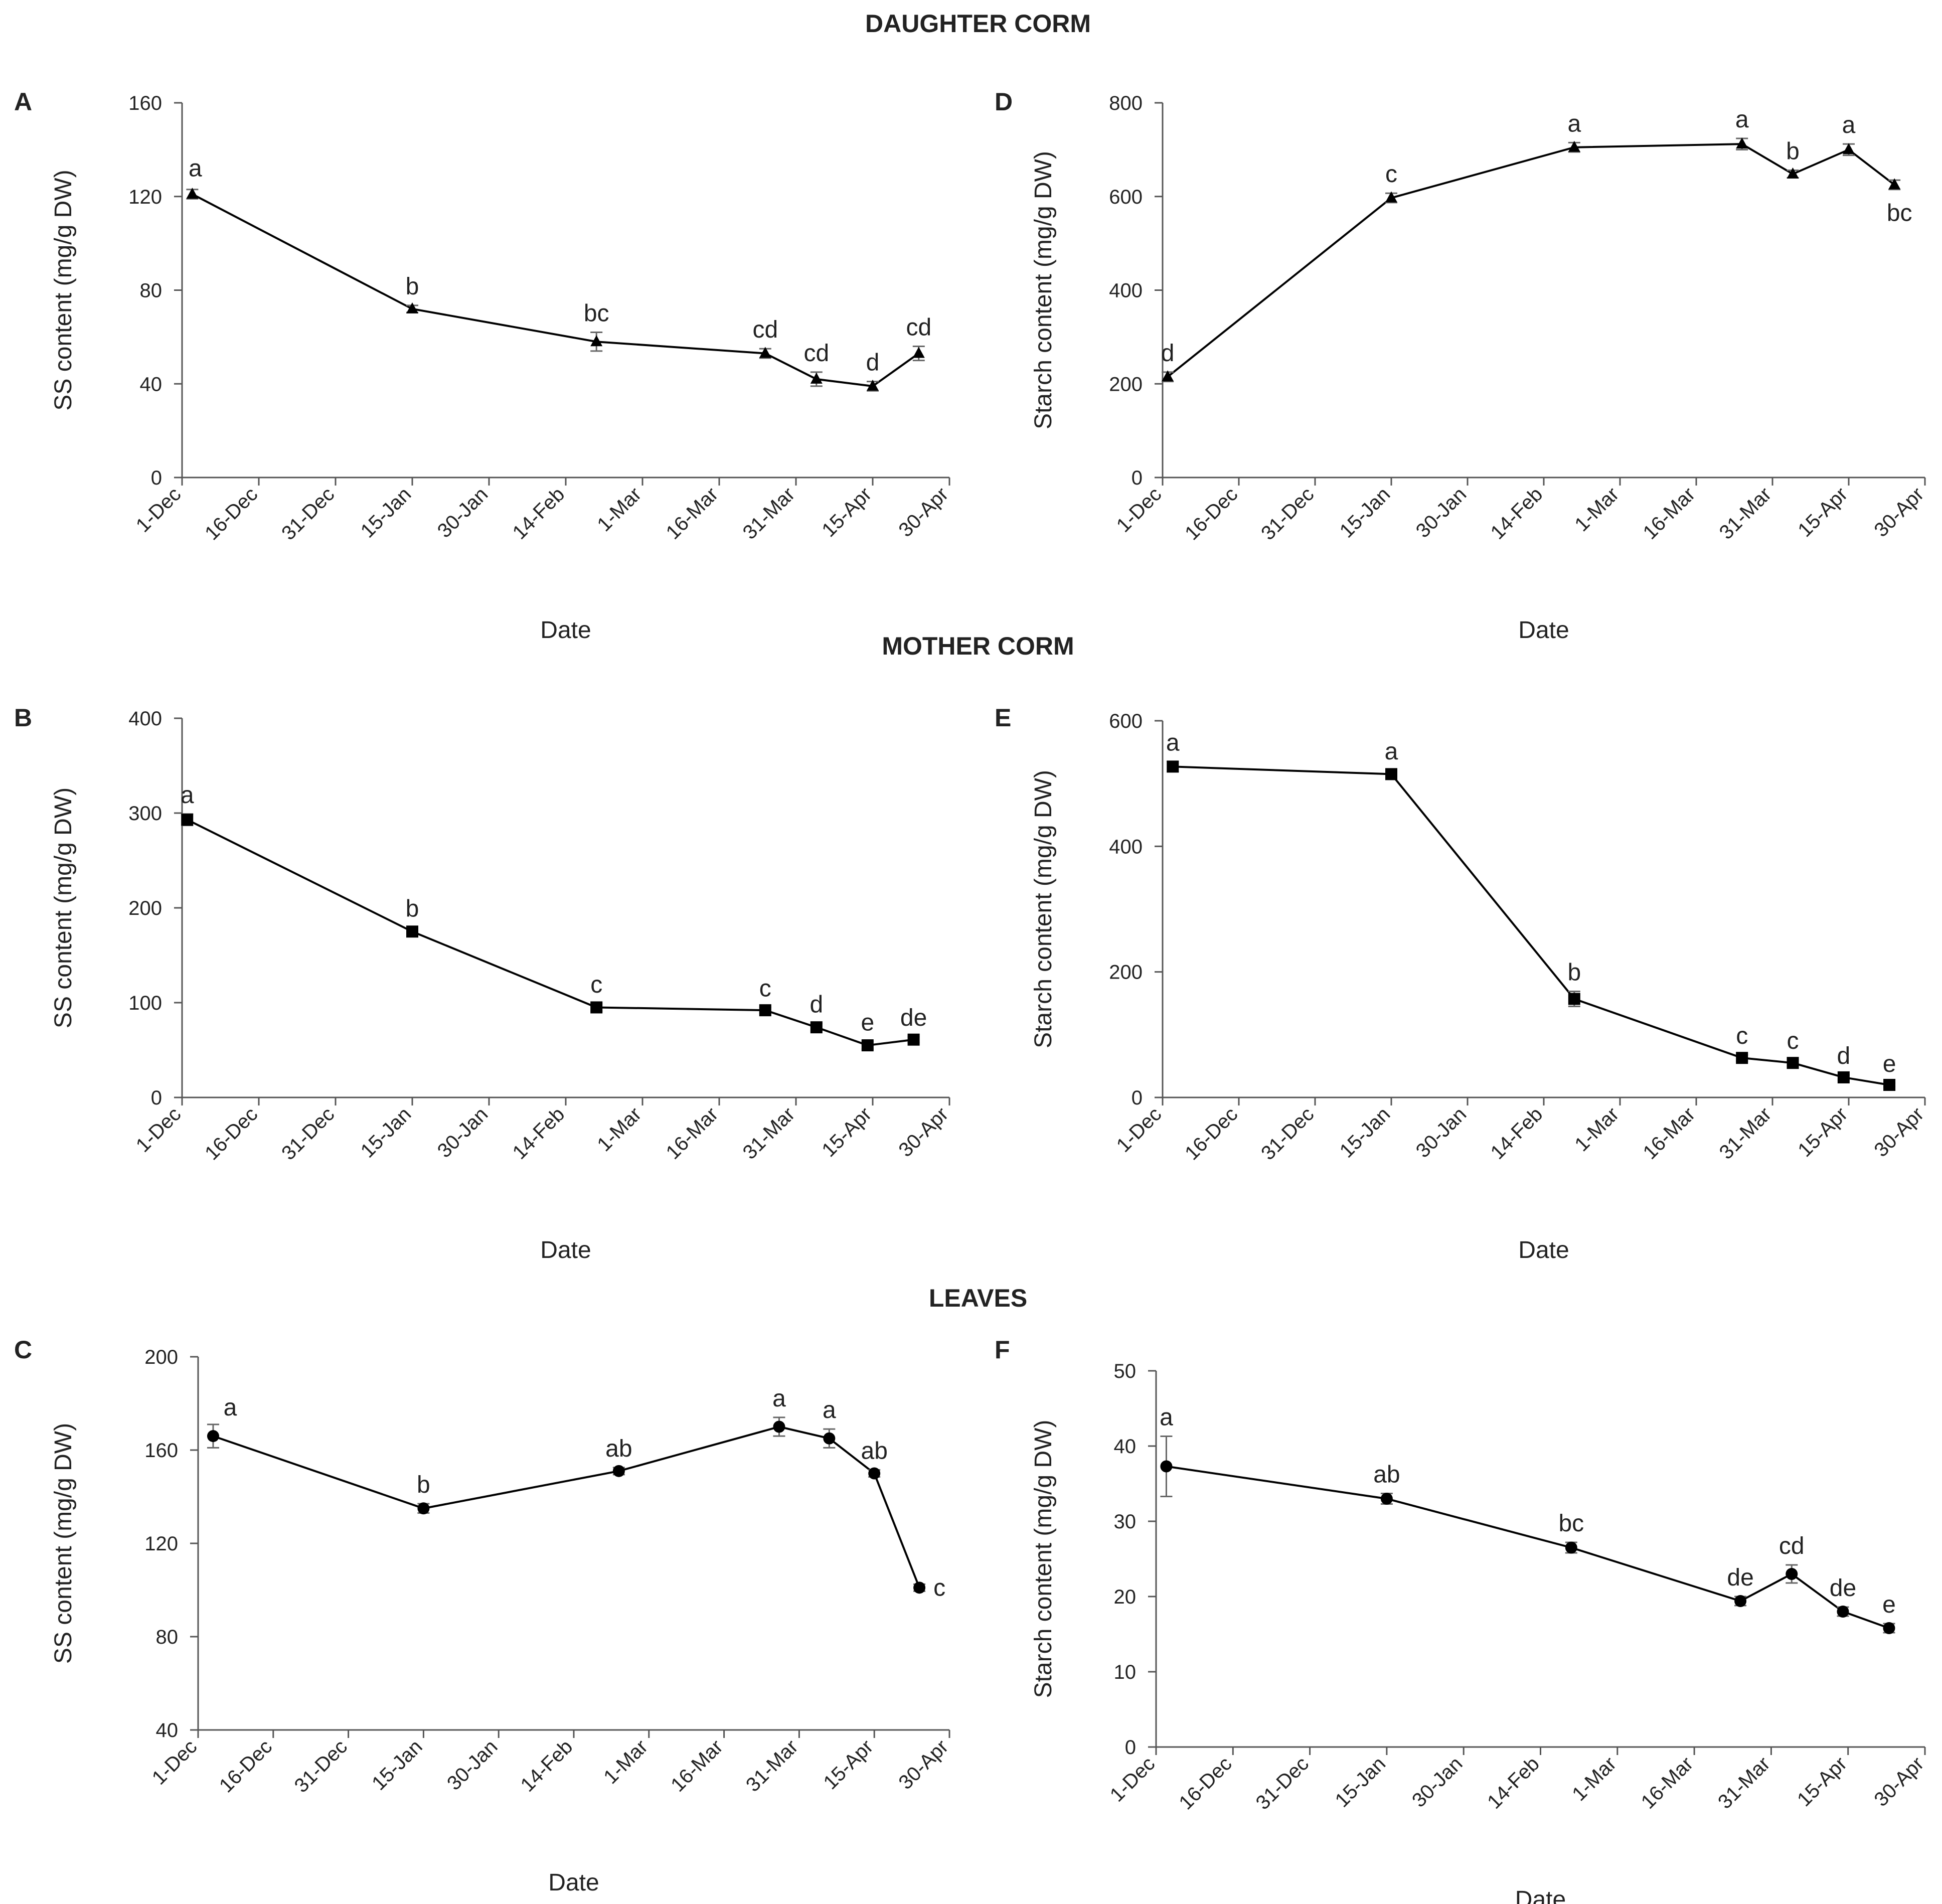 The image size is (1942, 1904). Describe the element at coordinates (596, 313) in the screenshot. I see `significance-label: bc` at that location.